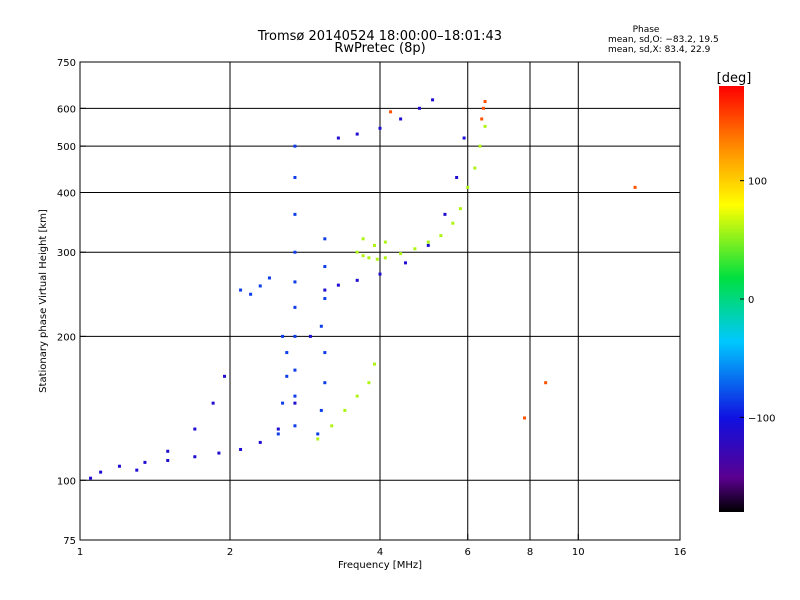 This screenshot has width=800, height=600. Describe the element at coordinates (731, 299) in the screenshot. I see `colorbar-gradient` at that location.